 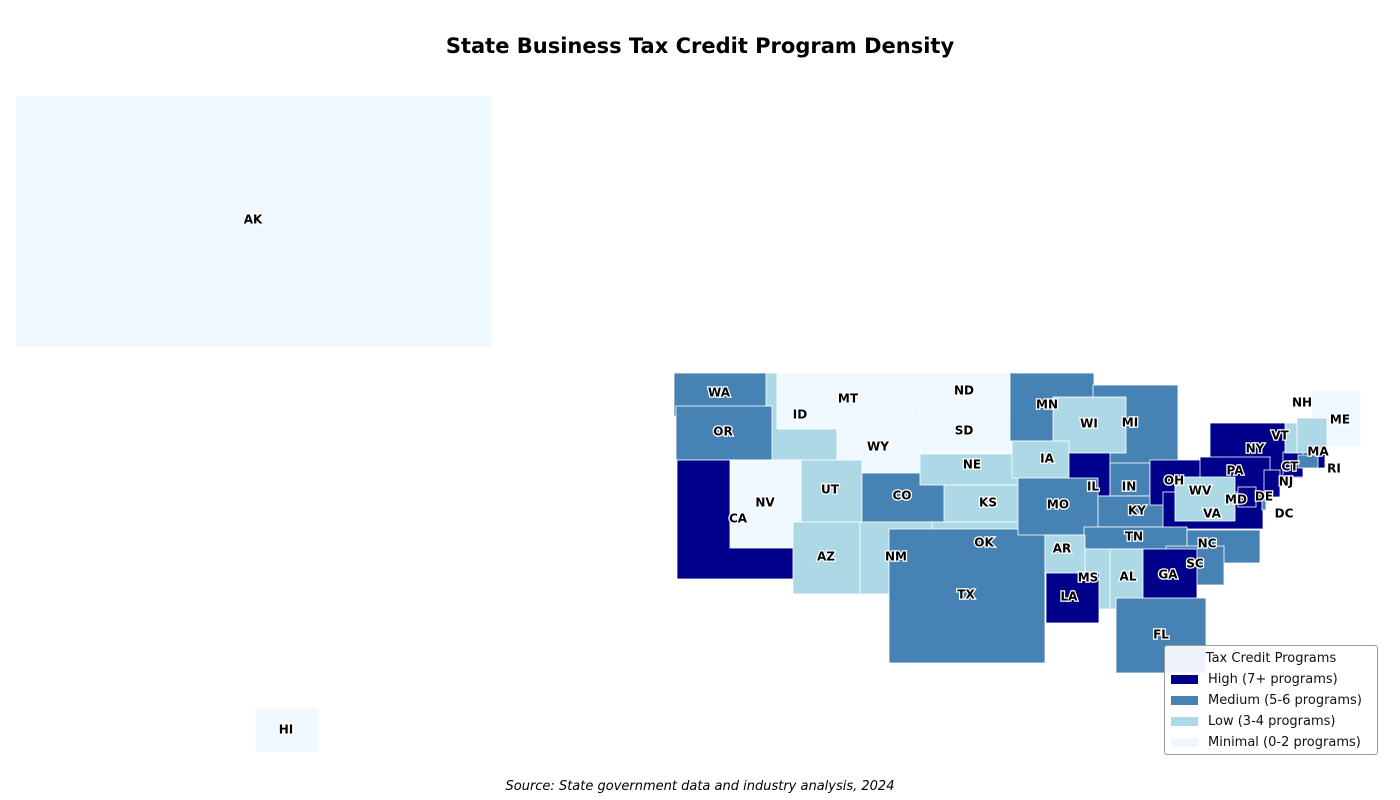 What do you see at coordinates (1129, 487) in the screenshot?
I see `state-label: IN` at bounding box center [1129, 487].